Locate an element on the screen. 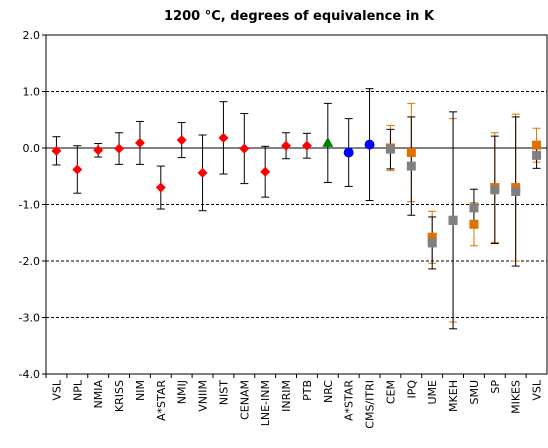 The image size is (548, 448). y-tick-label: -2.0 is located at coordinates (29, 261).